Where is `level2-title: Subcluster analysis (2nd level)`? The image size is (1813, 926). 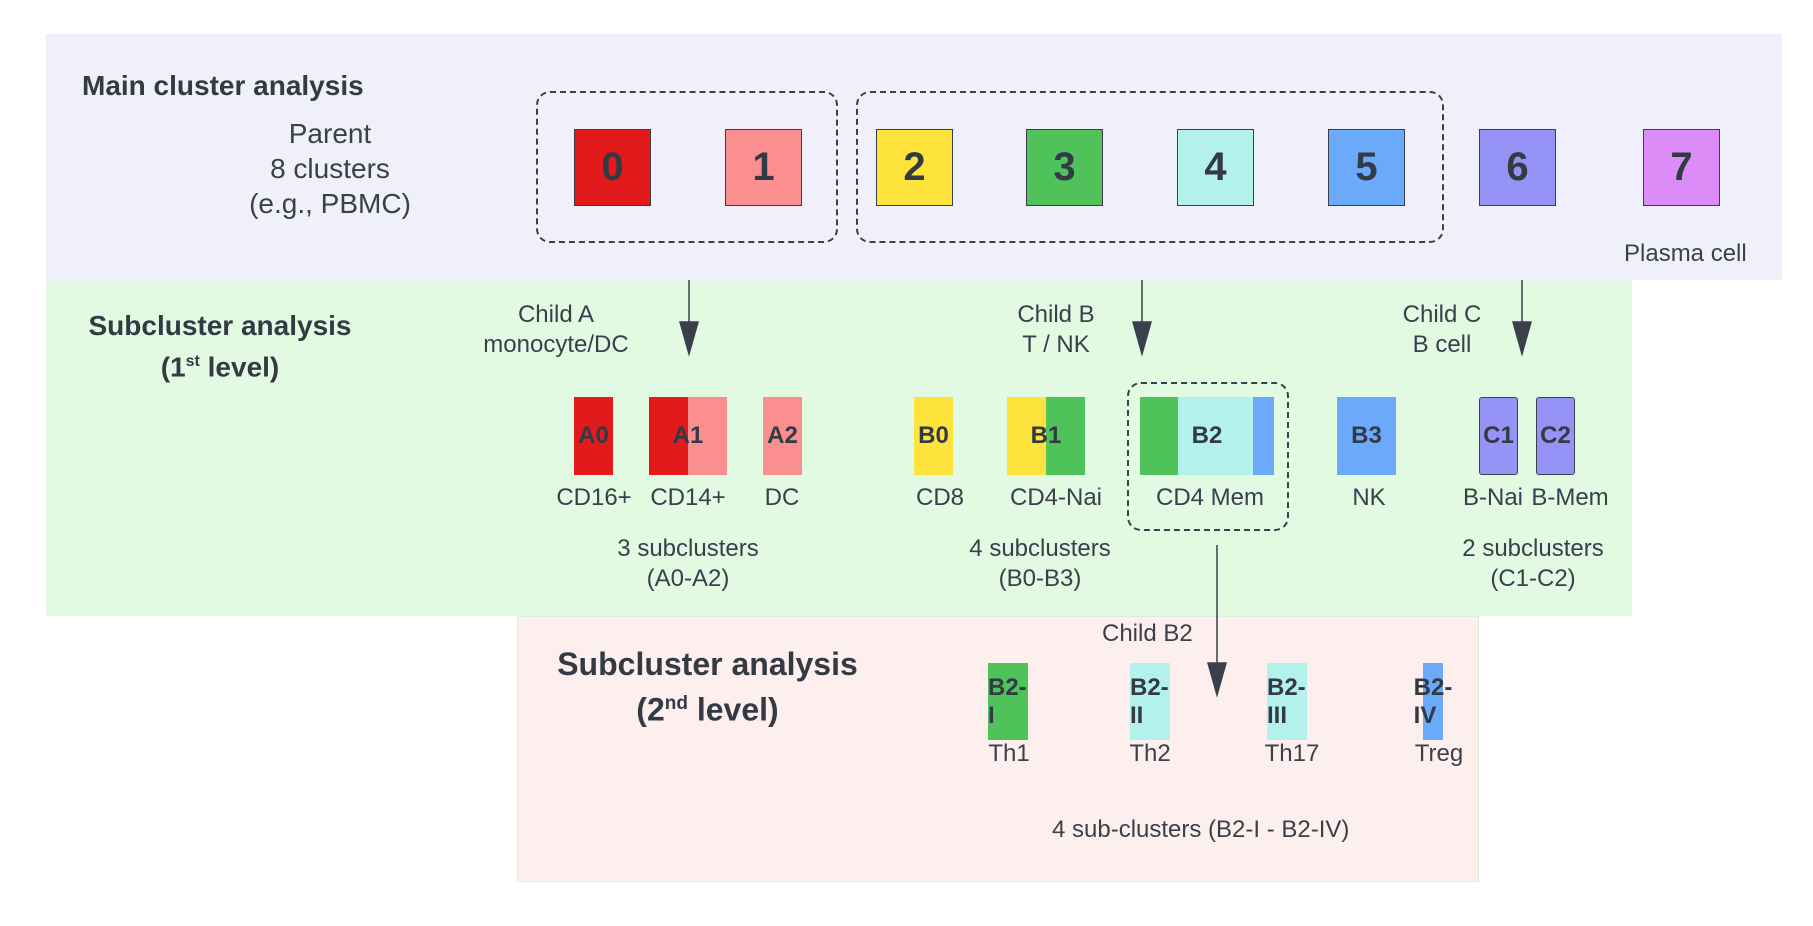 level2-title: Subcluster analysis (2nd level) is located at coordinates (707, 687).